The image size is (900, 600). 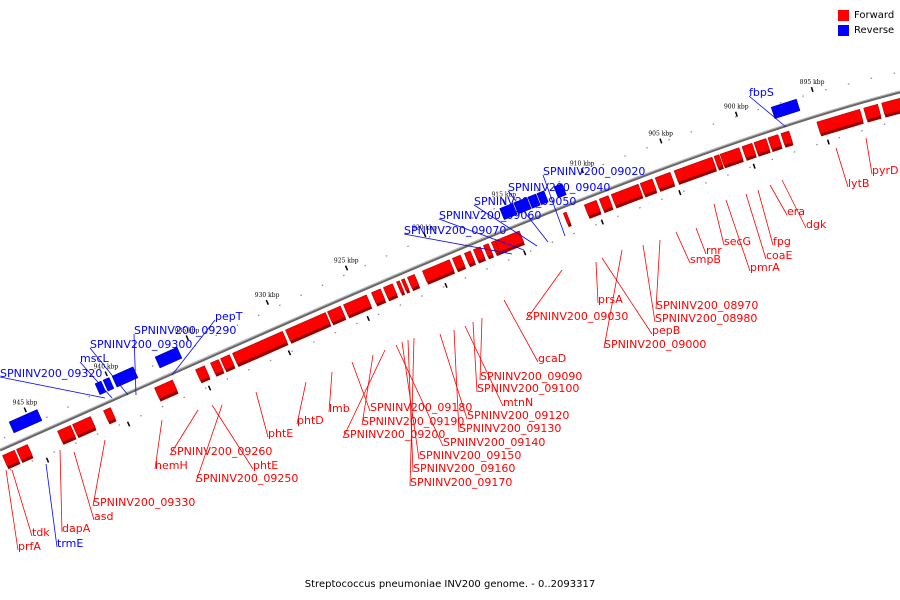 I want to click on tick-label: 945 kbp, so click(x=25, y=402).